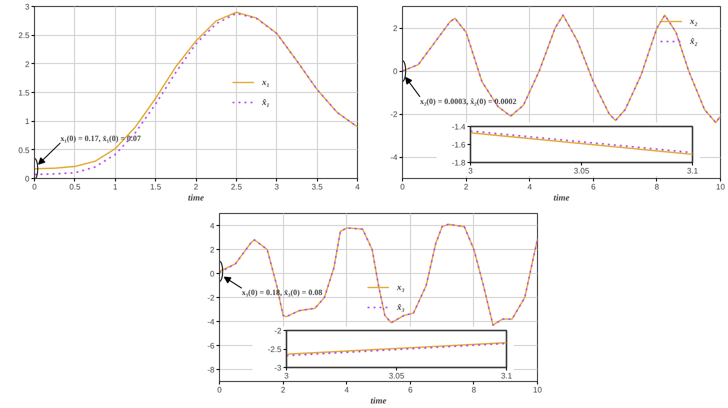  Describe the element at coordinates (694, 41) in the screenshot. I see `legend-label: x̂₂` at that location.